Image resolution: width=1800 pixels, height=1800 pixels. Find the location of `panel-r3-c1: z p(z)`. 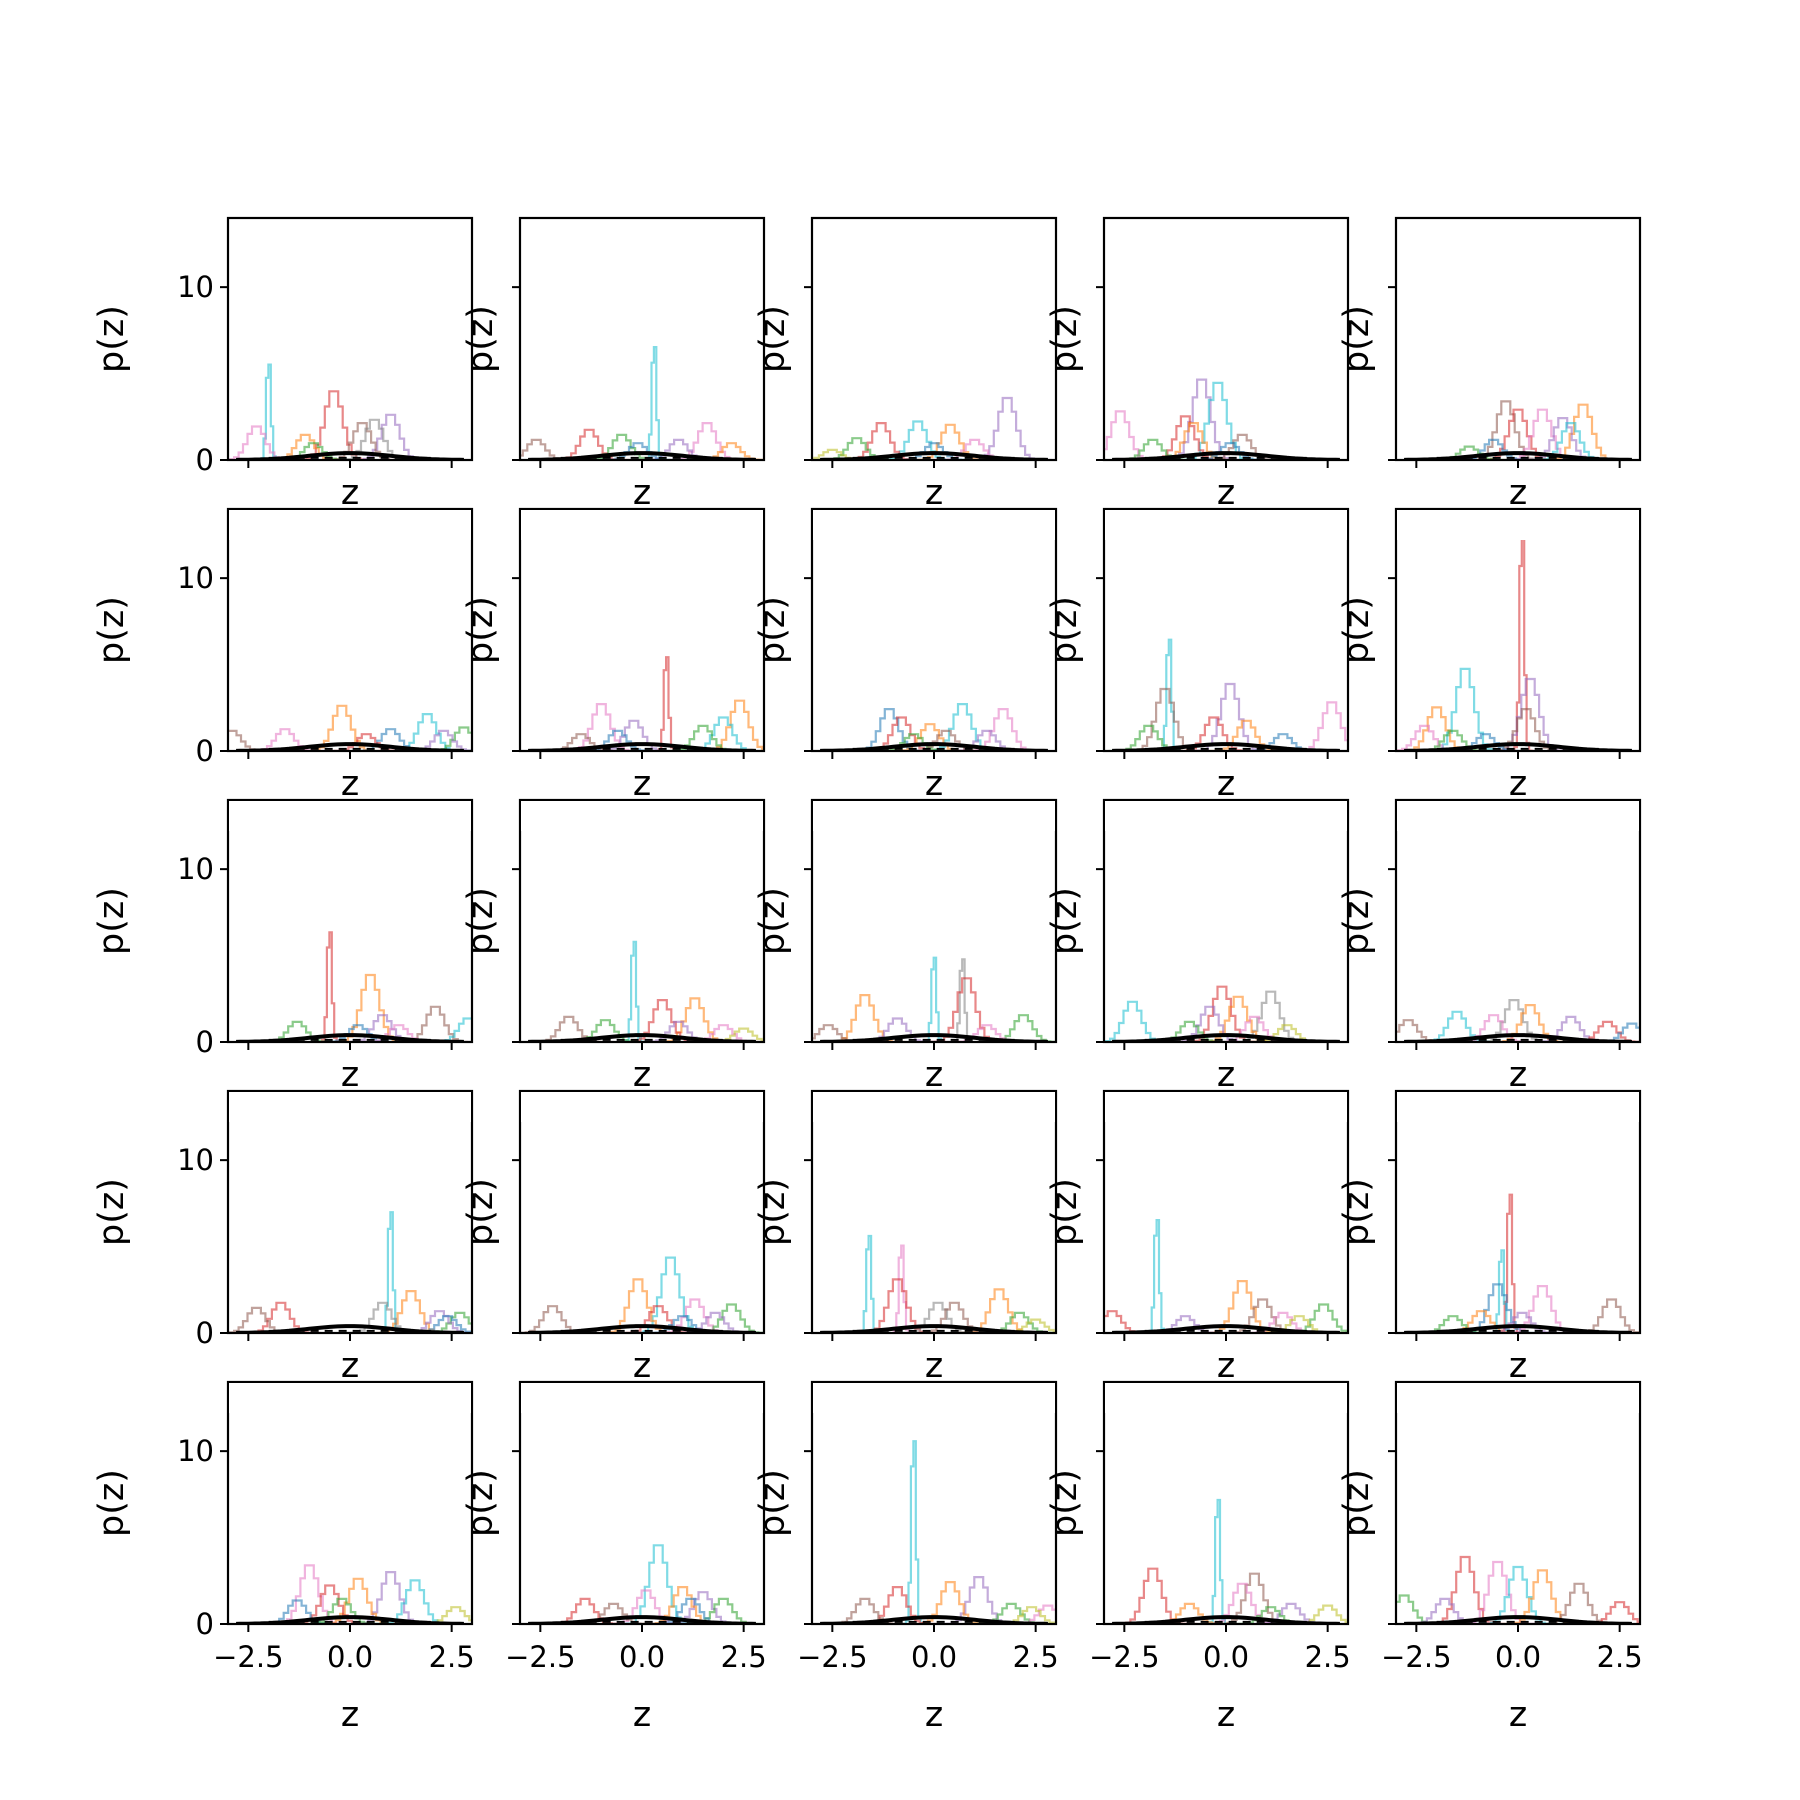

panel-r3-c1: z p(z) is located at coordinates (613, 1237).